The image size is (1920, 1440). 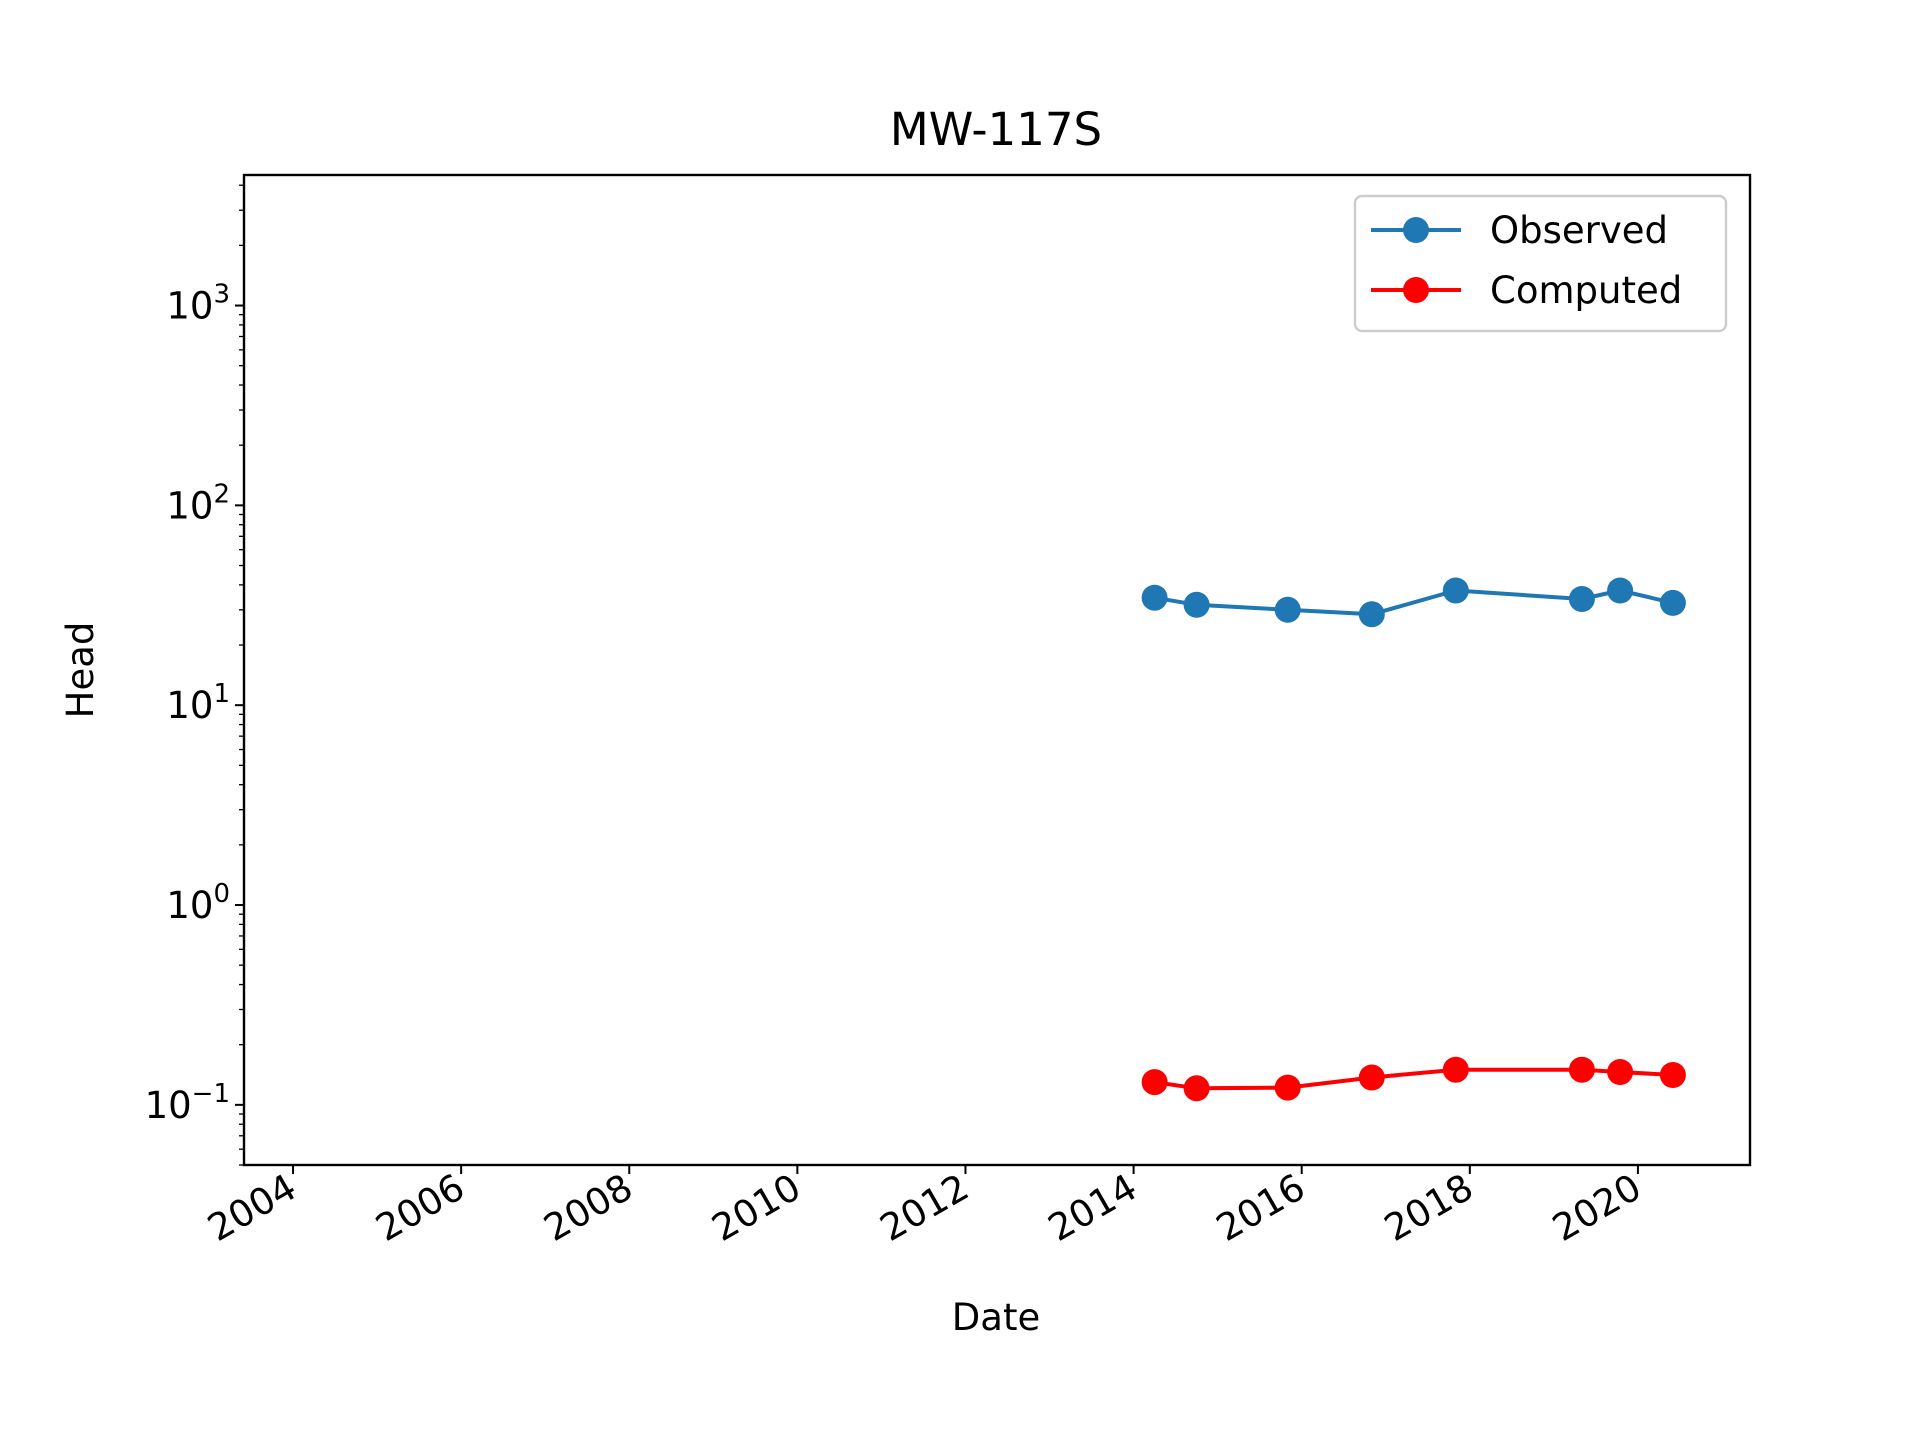 What do you see at coordinates (996, 129) in the screenshot?
I see `chart-title: MW-117S` at bounding box center [996, 129].